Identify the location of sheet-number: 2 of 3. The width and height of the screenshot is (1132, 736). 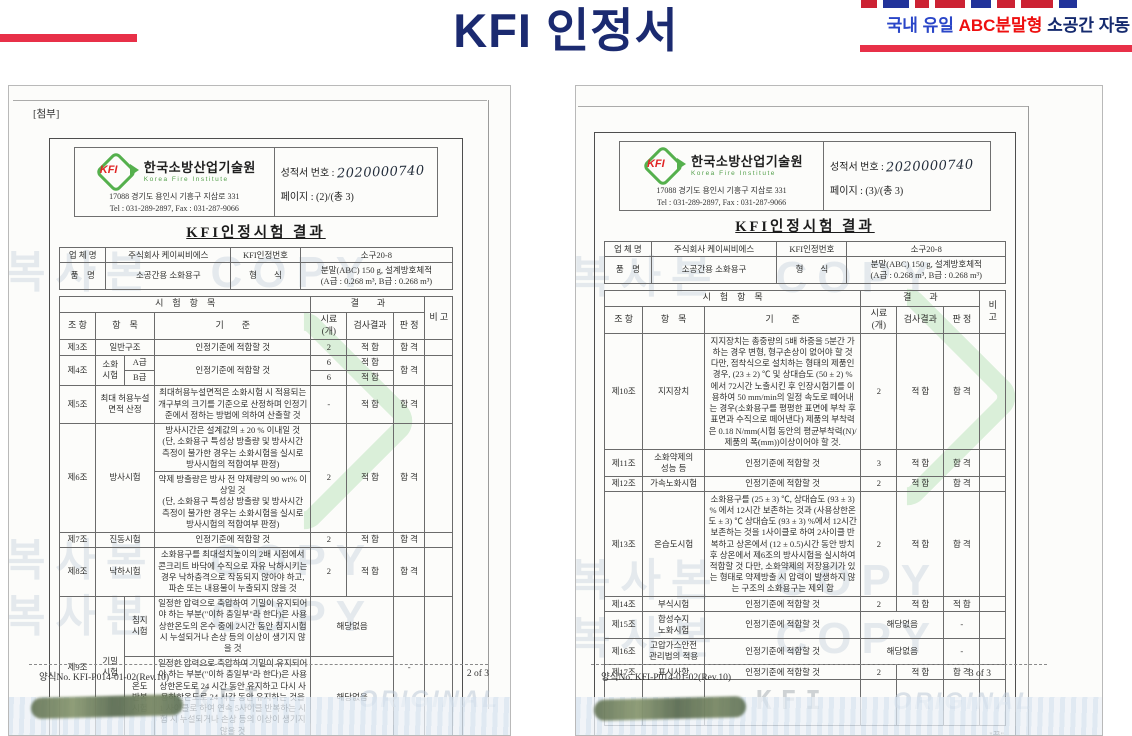
(477, 674).